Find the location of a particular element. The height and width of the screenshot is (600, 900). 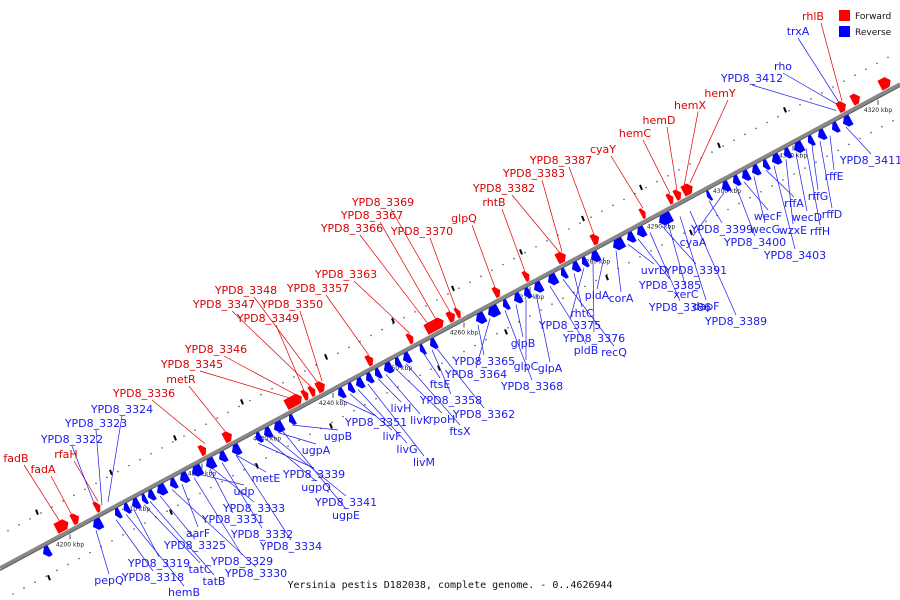

tick-label: 4310 kbp is located at coordinates (793, 156).